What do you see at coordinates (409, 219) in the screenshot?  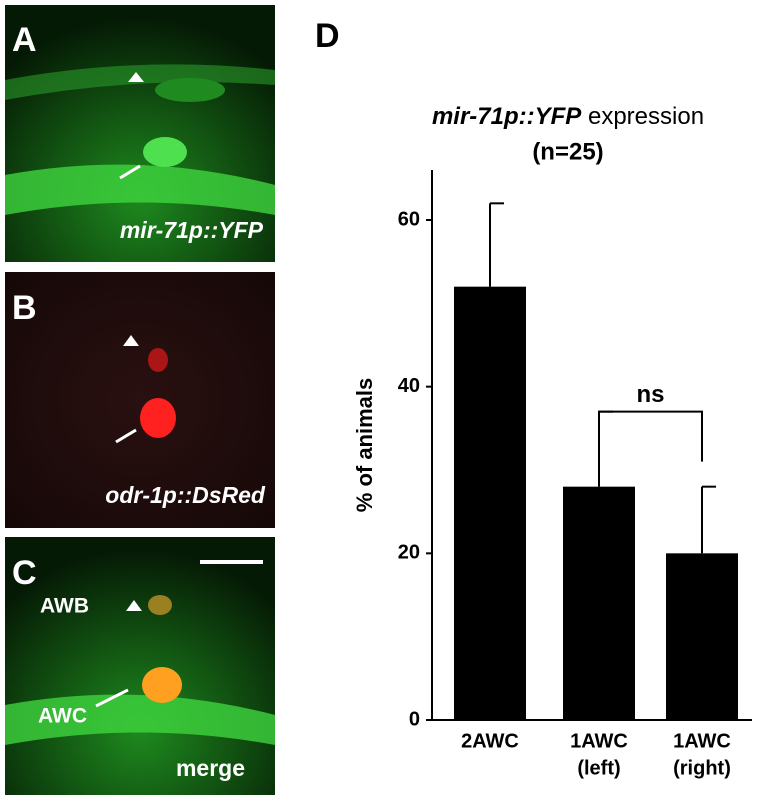 I see `y-tick-label: 60` at bounding box center [409, 219].